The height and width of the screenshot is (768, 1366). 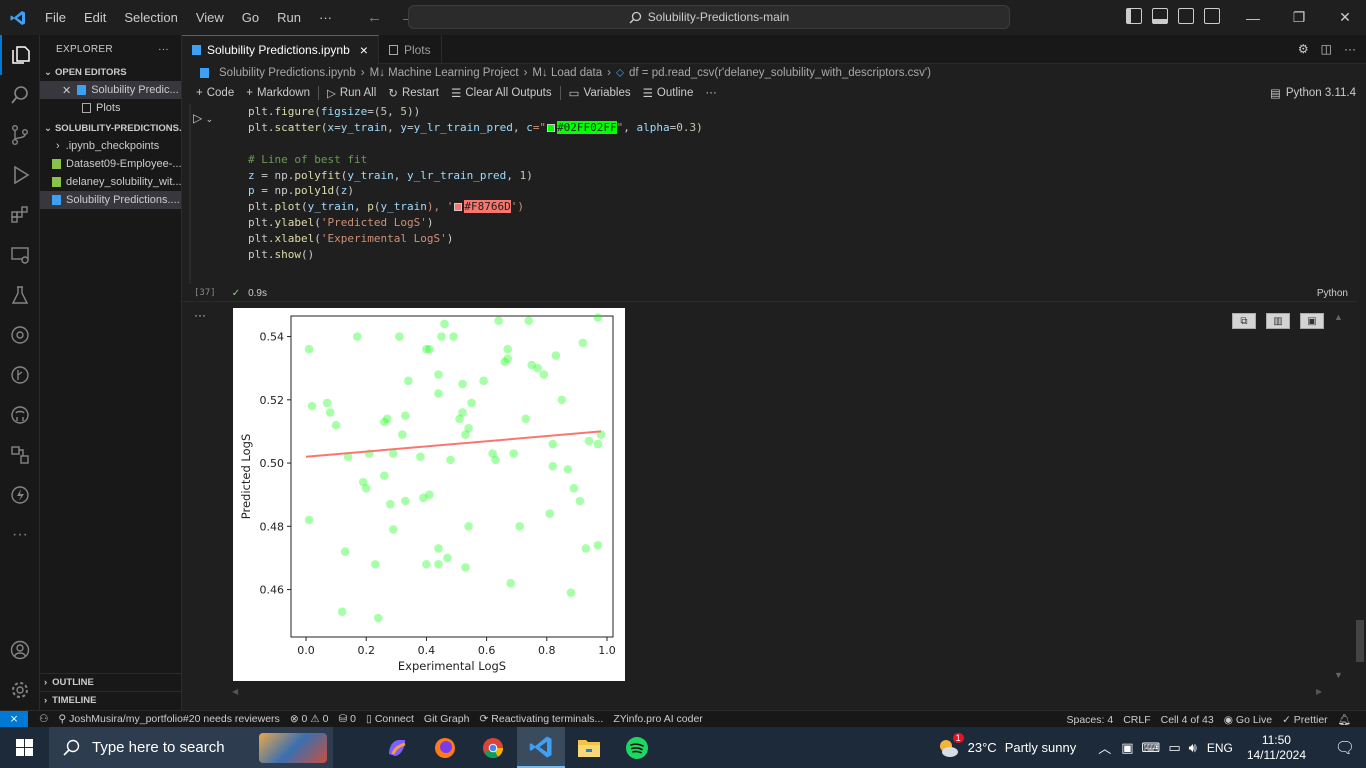 I want to click on menu-file: File, so click(x=55, y=17).